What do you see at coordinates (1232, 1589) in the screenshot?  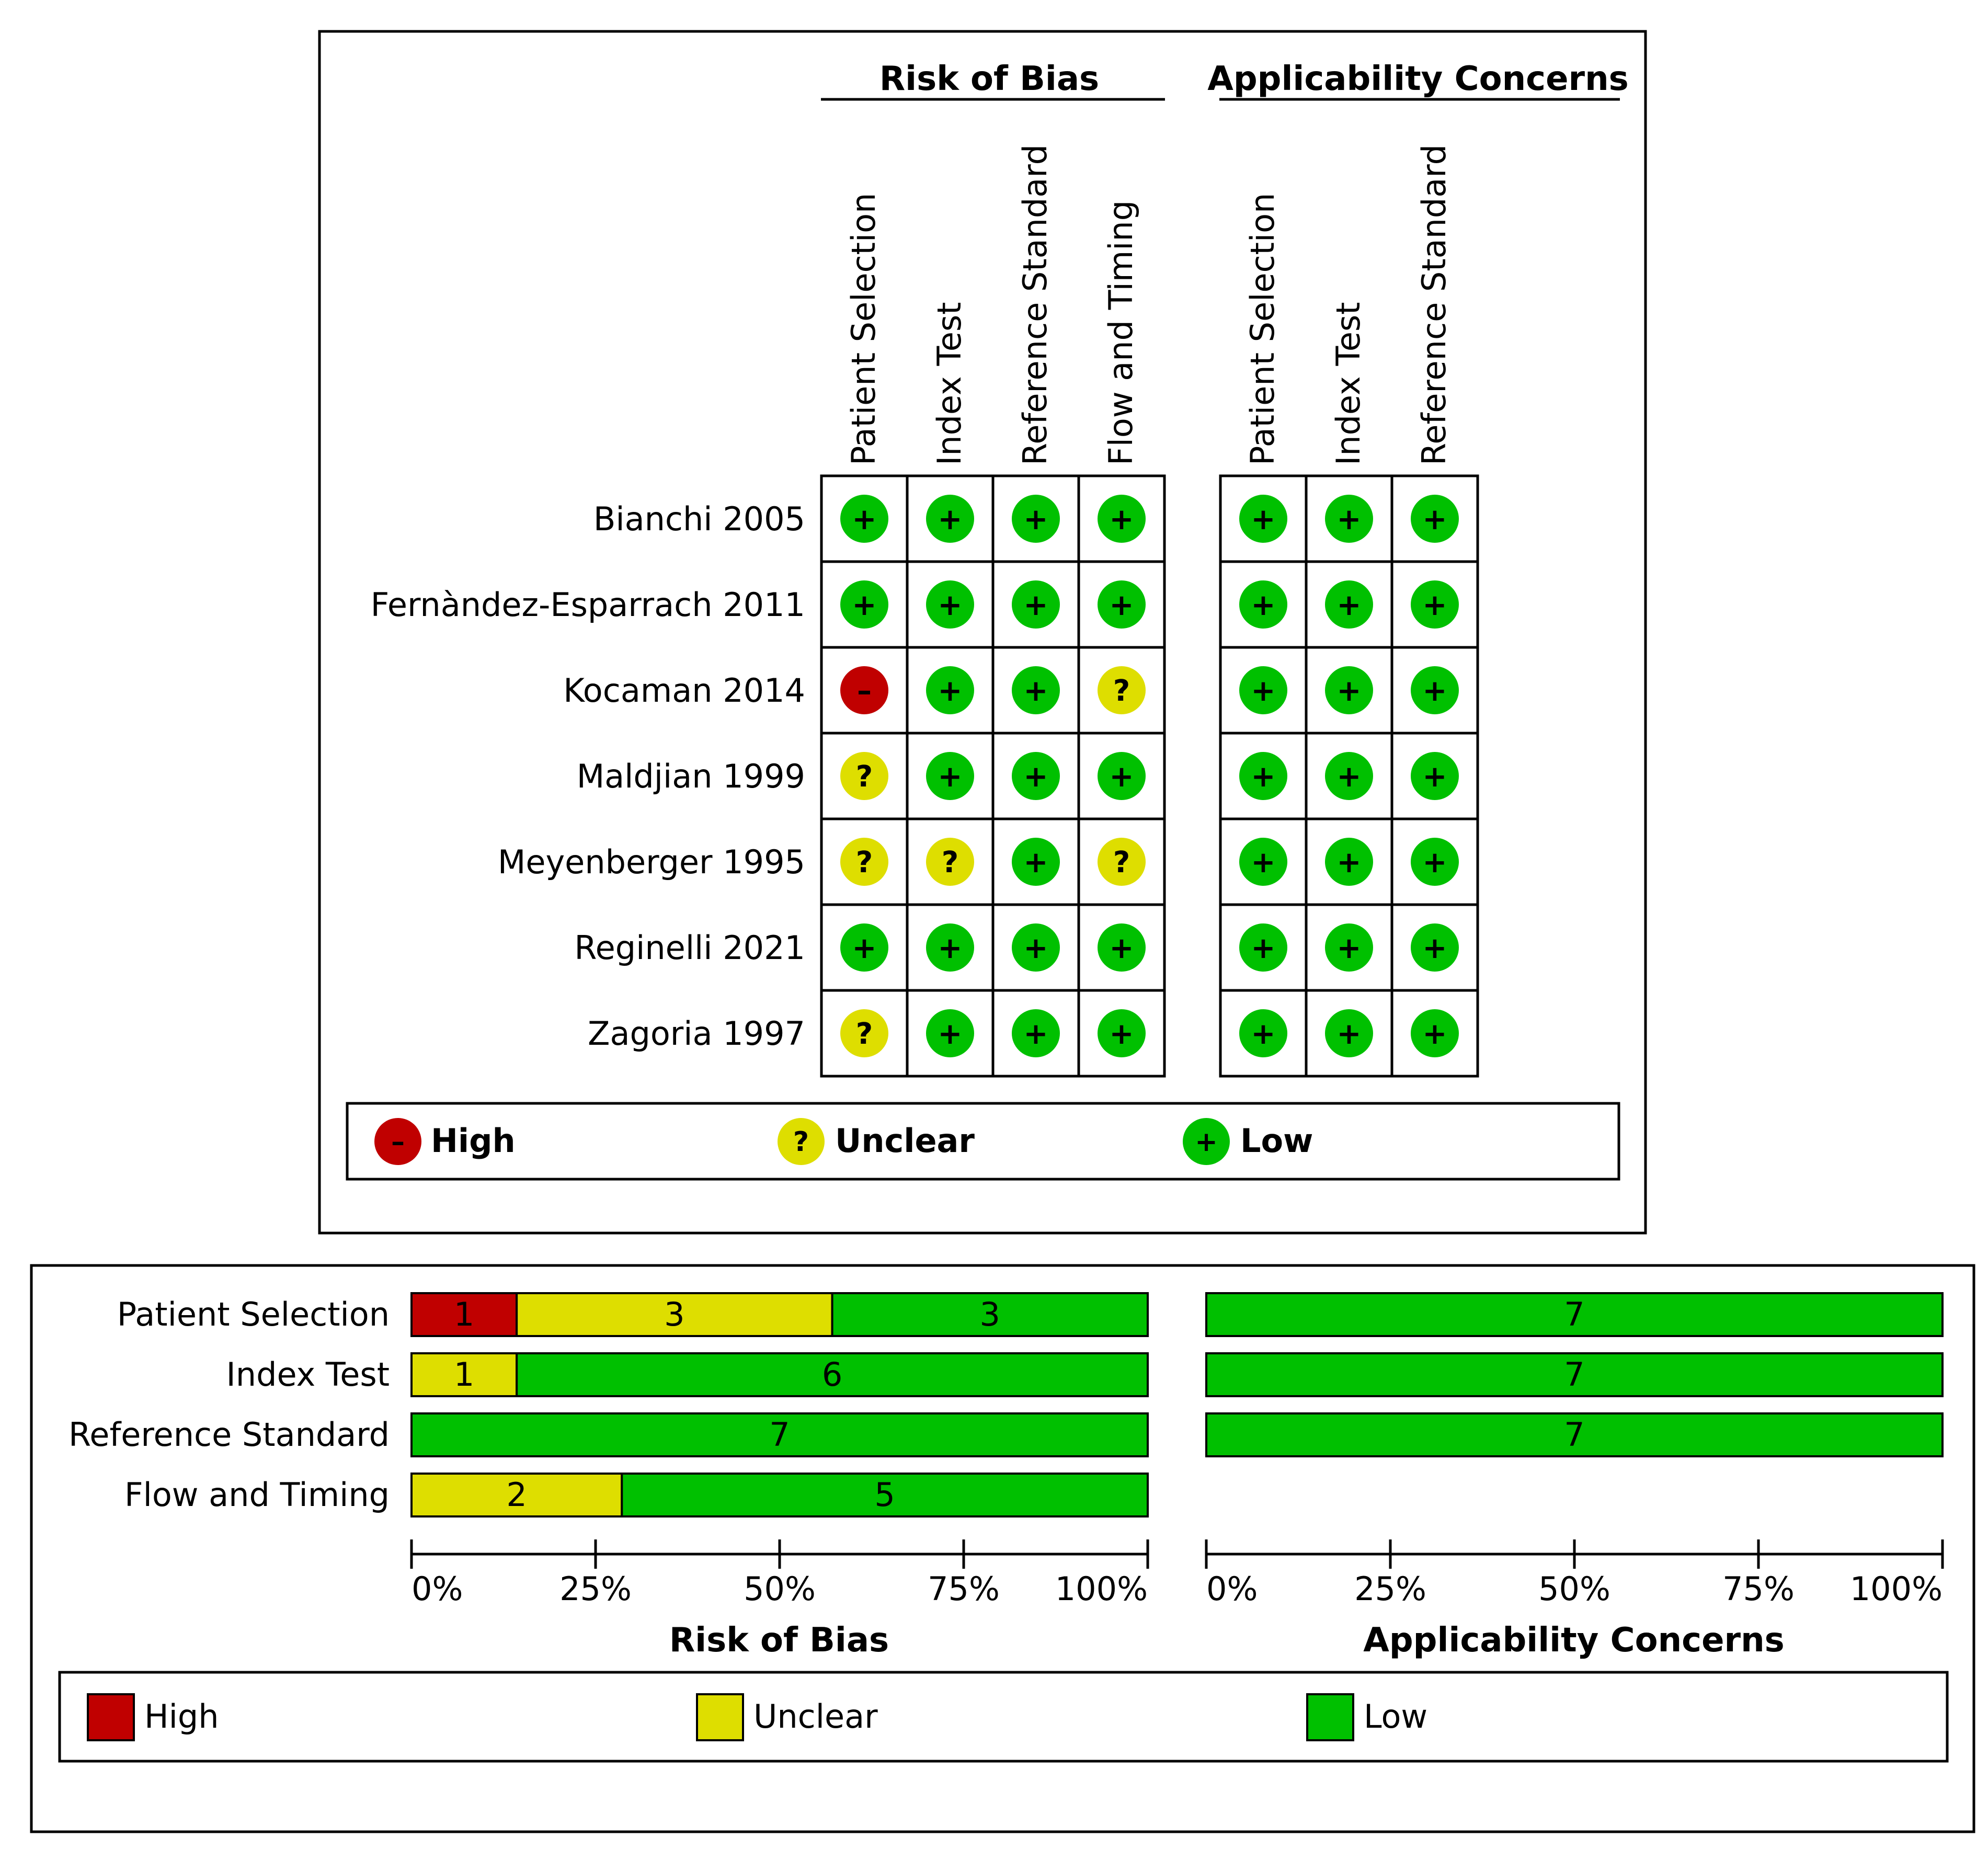 I see `axis-tick-label-applicability-concerns-0: 0%` at bounding box center [1232, 1589].